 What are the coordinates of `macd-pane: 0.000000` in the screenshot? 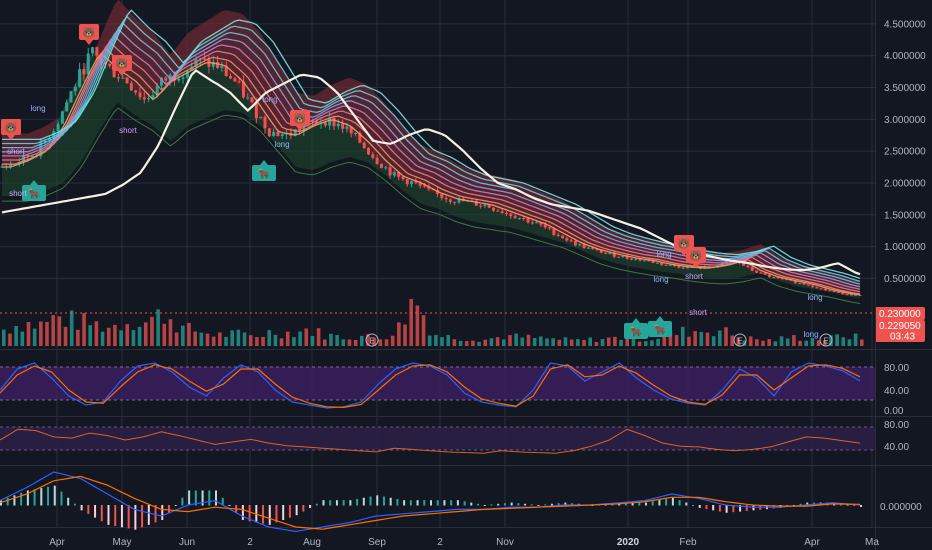 It's located at (461, 502).